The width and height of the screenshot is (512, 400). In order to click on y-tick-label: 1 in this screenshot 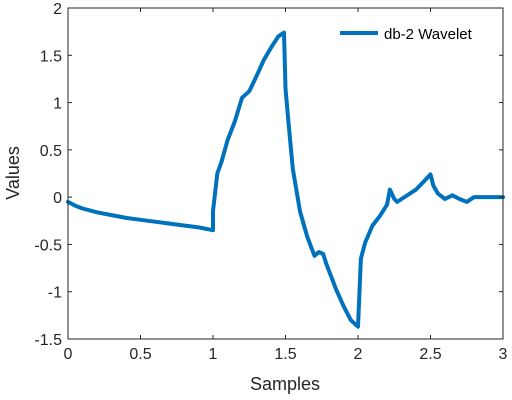, I will do `click(57, 104)`.